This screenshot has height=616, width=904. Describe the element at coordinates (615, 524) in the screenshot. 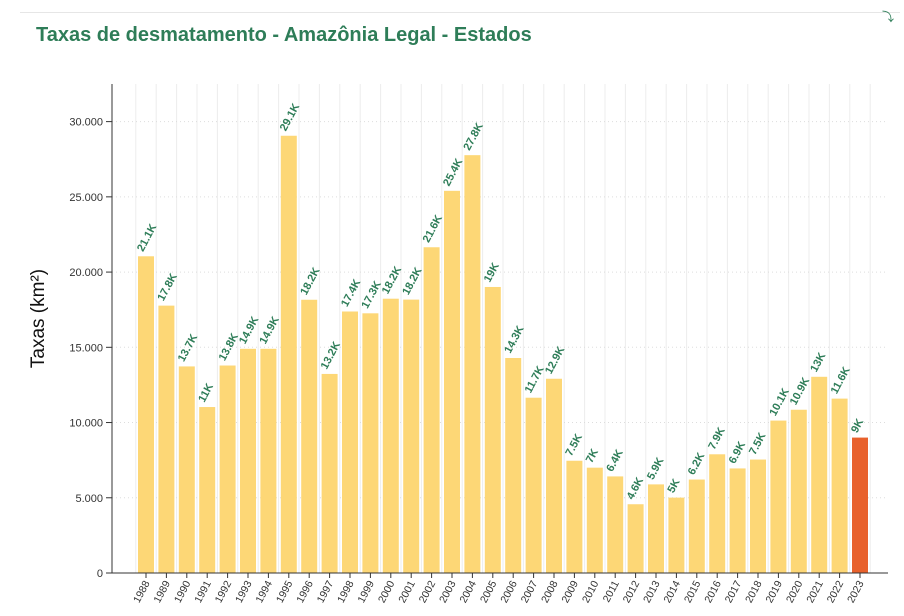

I see `bar-2011` at that location.